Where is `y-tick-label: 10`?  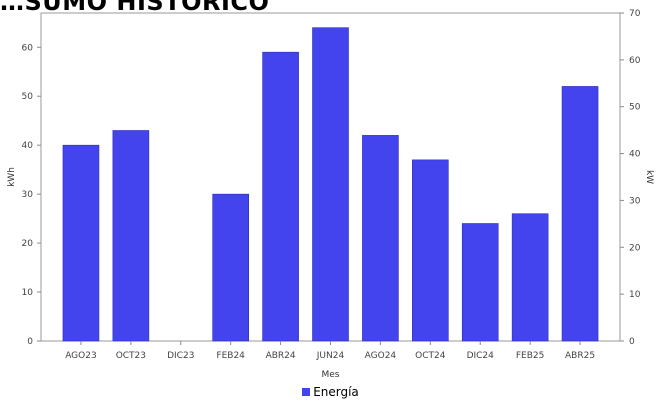 y-tick-label: 10 is located at coordinates (28, 293).